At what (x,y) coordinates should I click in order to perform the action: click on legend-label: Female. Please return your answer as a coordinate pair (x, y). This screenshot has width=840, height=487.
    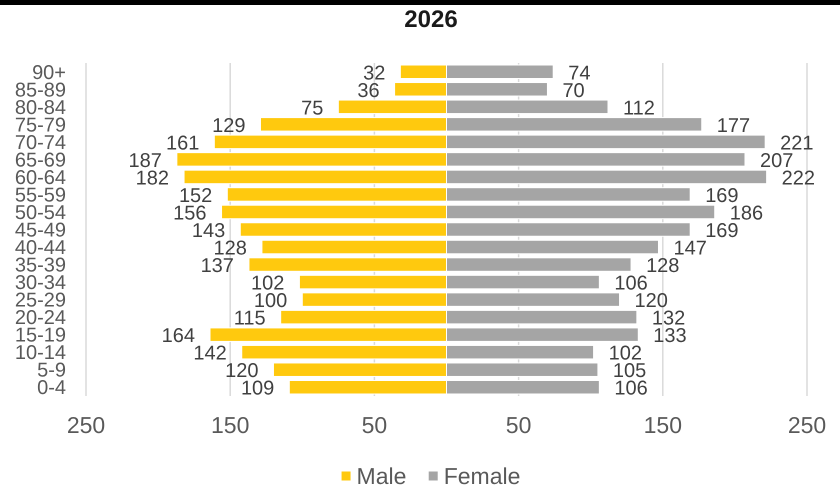
    Looking at the image, I should click on (482, 475).